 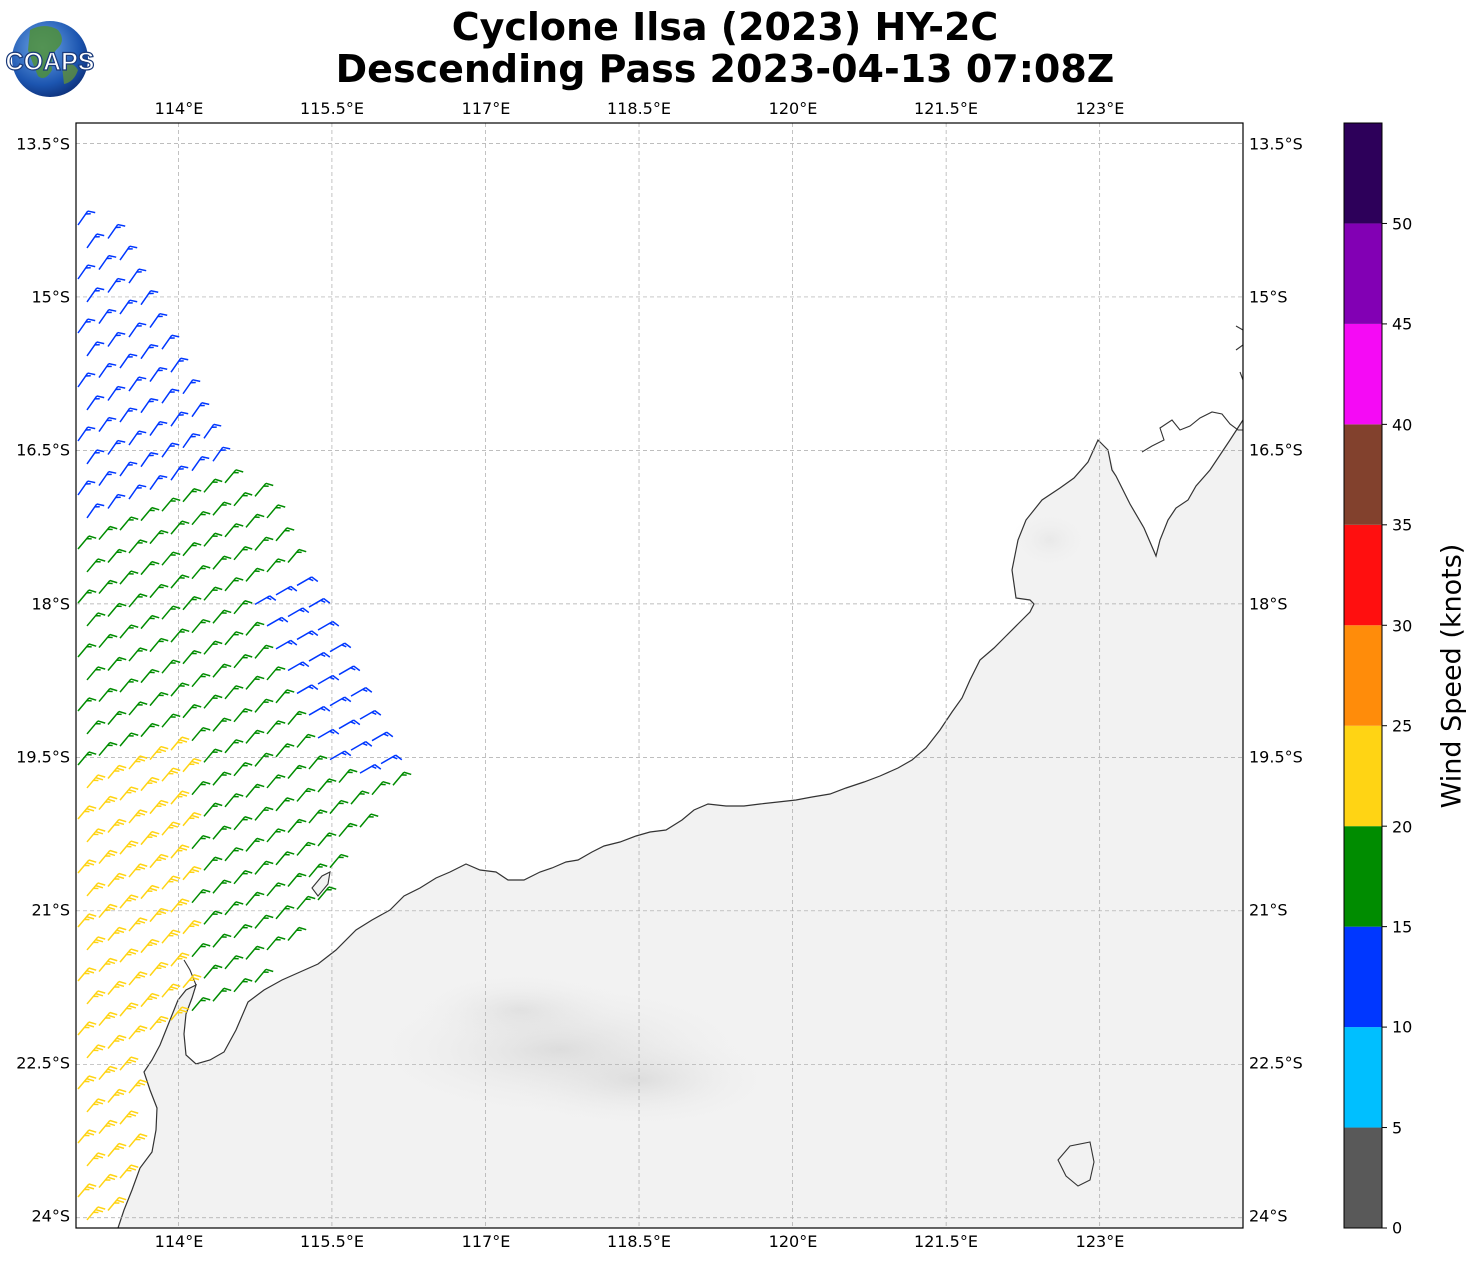 What do you see at coordinates (1402, 324) in the screenshot?
I see `colorbar-tick: 45` at bounding box center [1402, 324].